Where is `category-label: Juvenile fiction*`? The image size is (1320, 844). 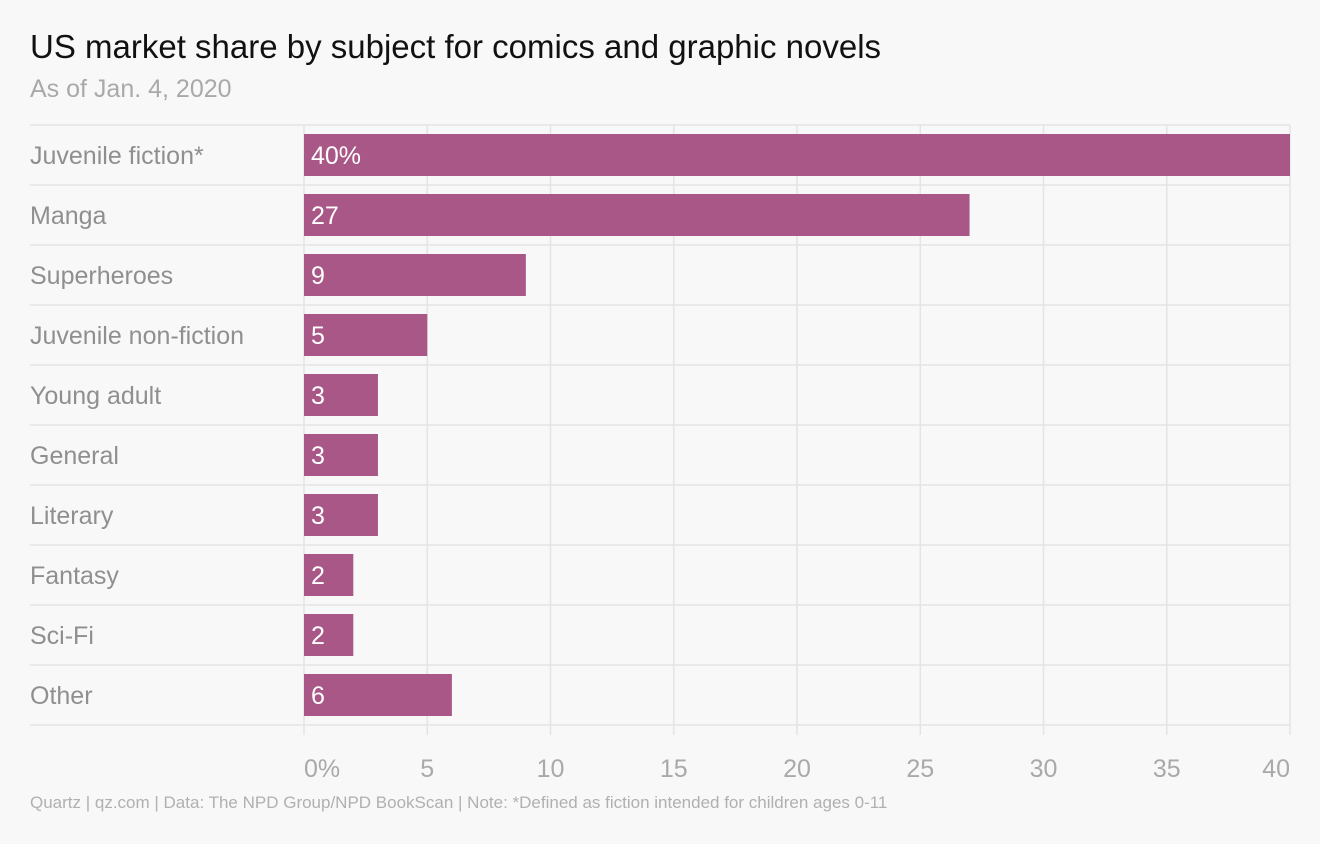
category-label: Juvenile fiction* is located at coordinates (117, 156).